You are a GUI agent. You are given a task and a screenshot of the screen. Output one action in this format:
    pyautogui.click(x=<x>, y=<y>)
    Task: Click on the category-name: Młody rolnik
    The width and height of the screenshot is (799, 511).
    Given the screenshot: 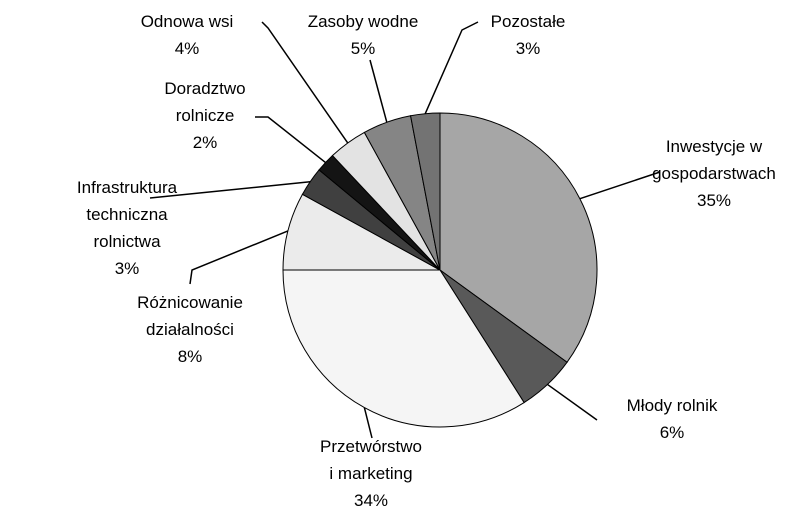 What is the action you would take?
    pyautogui.click(x=672, y=405)
    